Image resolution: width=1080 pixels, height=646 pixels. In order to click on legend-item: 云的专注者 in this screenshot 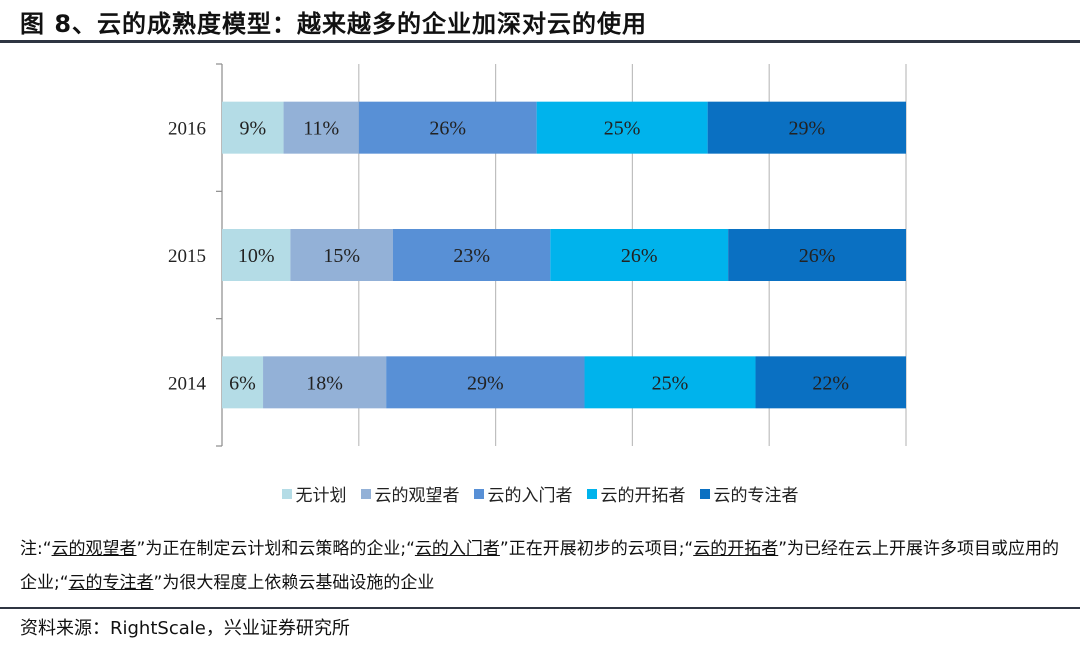, I will do `click(749, 493)`.